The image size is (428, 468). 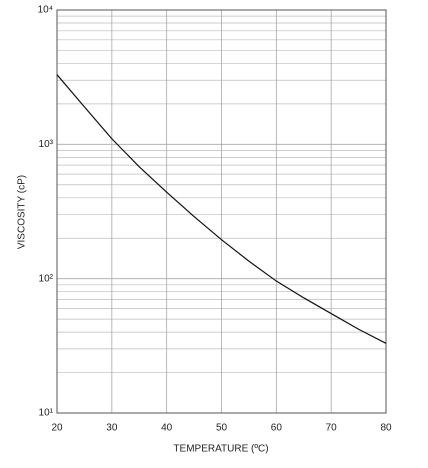 What do you see at coordinates (112, 428) in the screenshot?
I see `x-tick-label: 30` at bounding box center [112, 428].